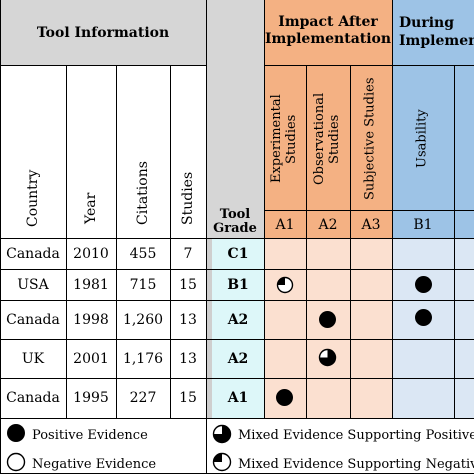 This screenshot has width=474, height=474. I want to click on vertical-divider-bar, so click(209, 328).